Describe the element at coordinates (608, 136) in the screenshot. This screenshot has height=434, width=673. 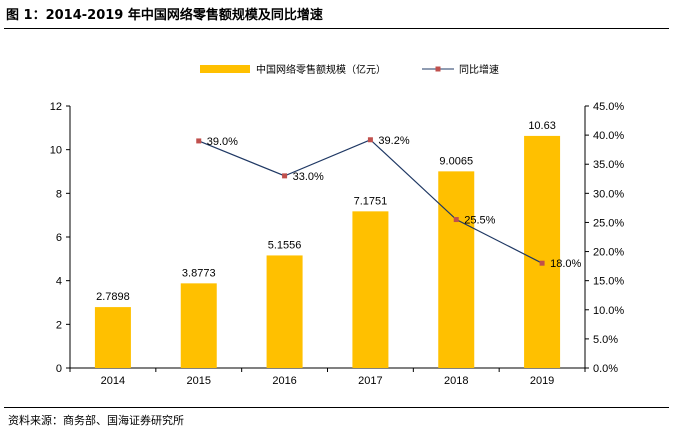
I see `right-tick-label: 40.0%` at that location.